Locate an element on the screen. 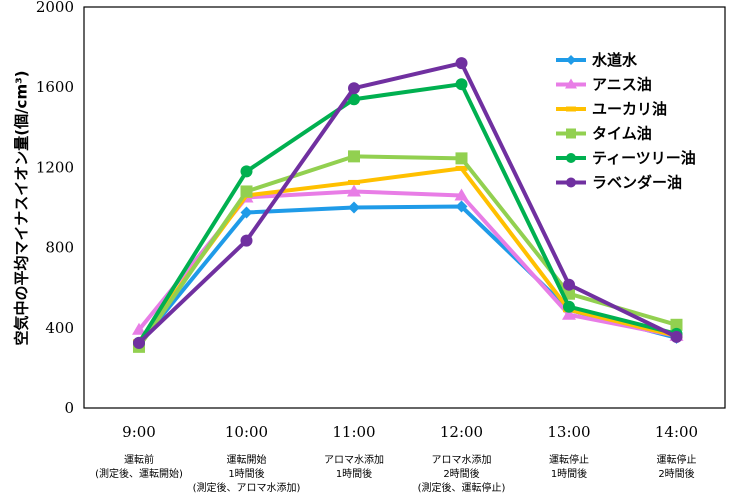 Image resolution: width=730 pixels, height=497 pixels. x-category-note: 運転開始 is located at coordinates (247, 459).